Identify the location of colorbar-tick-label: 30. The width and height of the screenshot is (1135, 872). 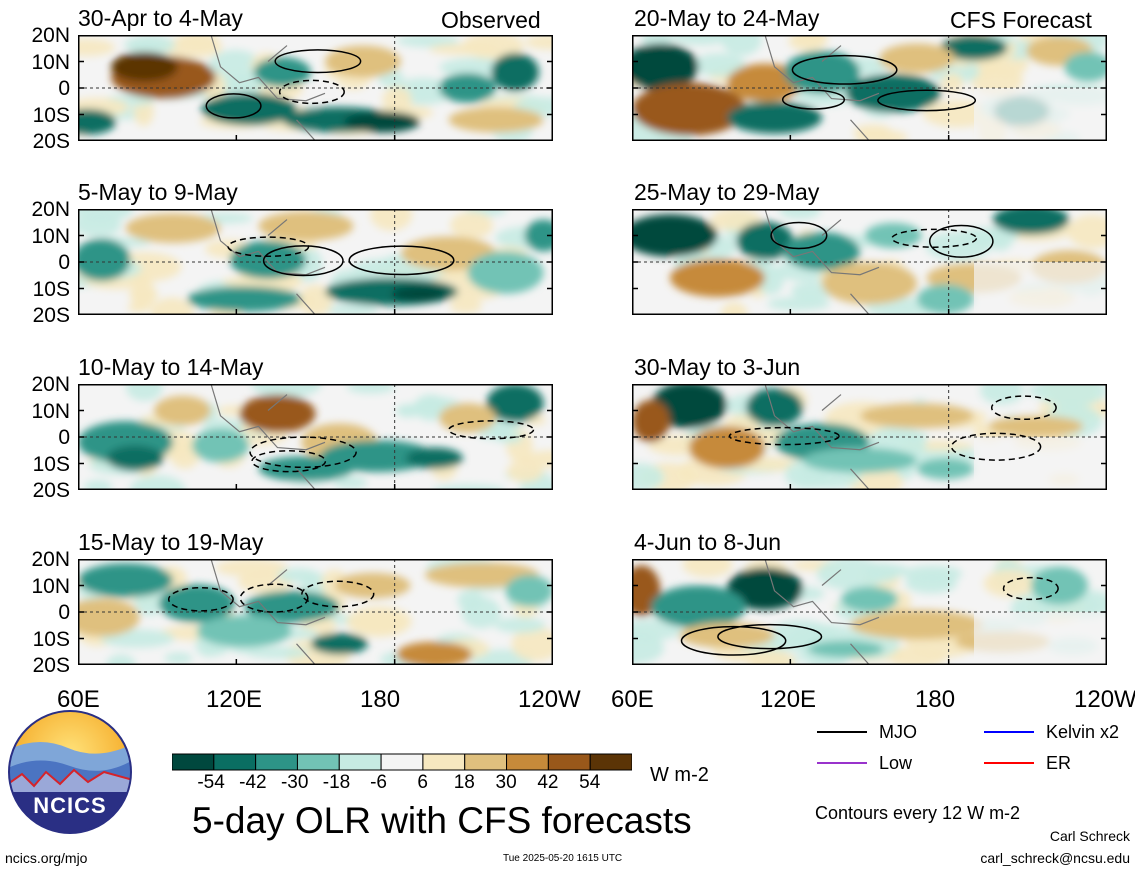
(506, 782).